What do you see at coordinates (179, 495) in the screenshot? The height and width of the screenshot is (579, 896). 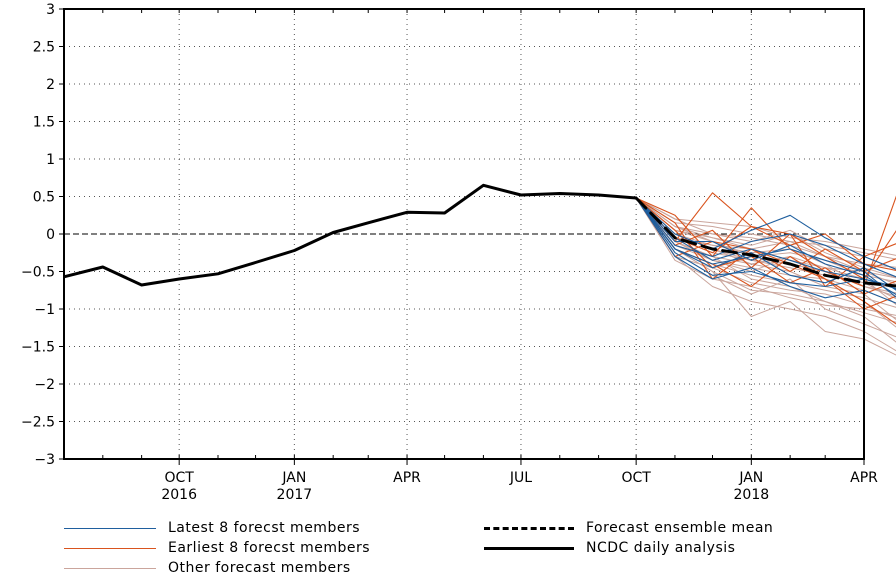 I see `x-tick-year-label: 2016` at bounding box center [179, 495].